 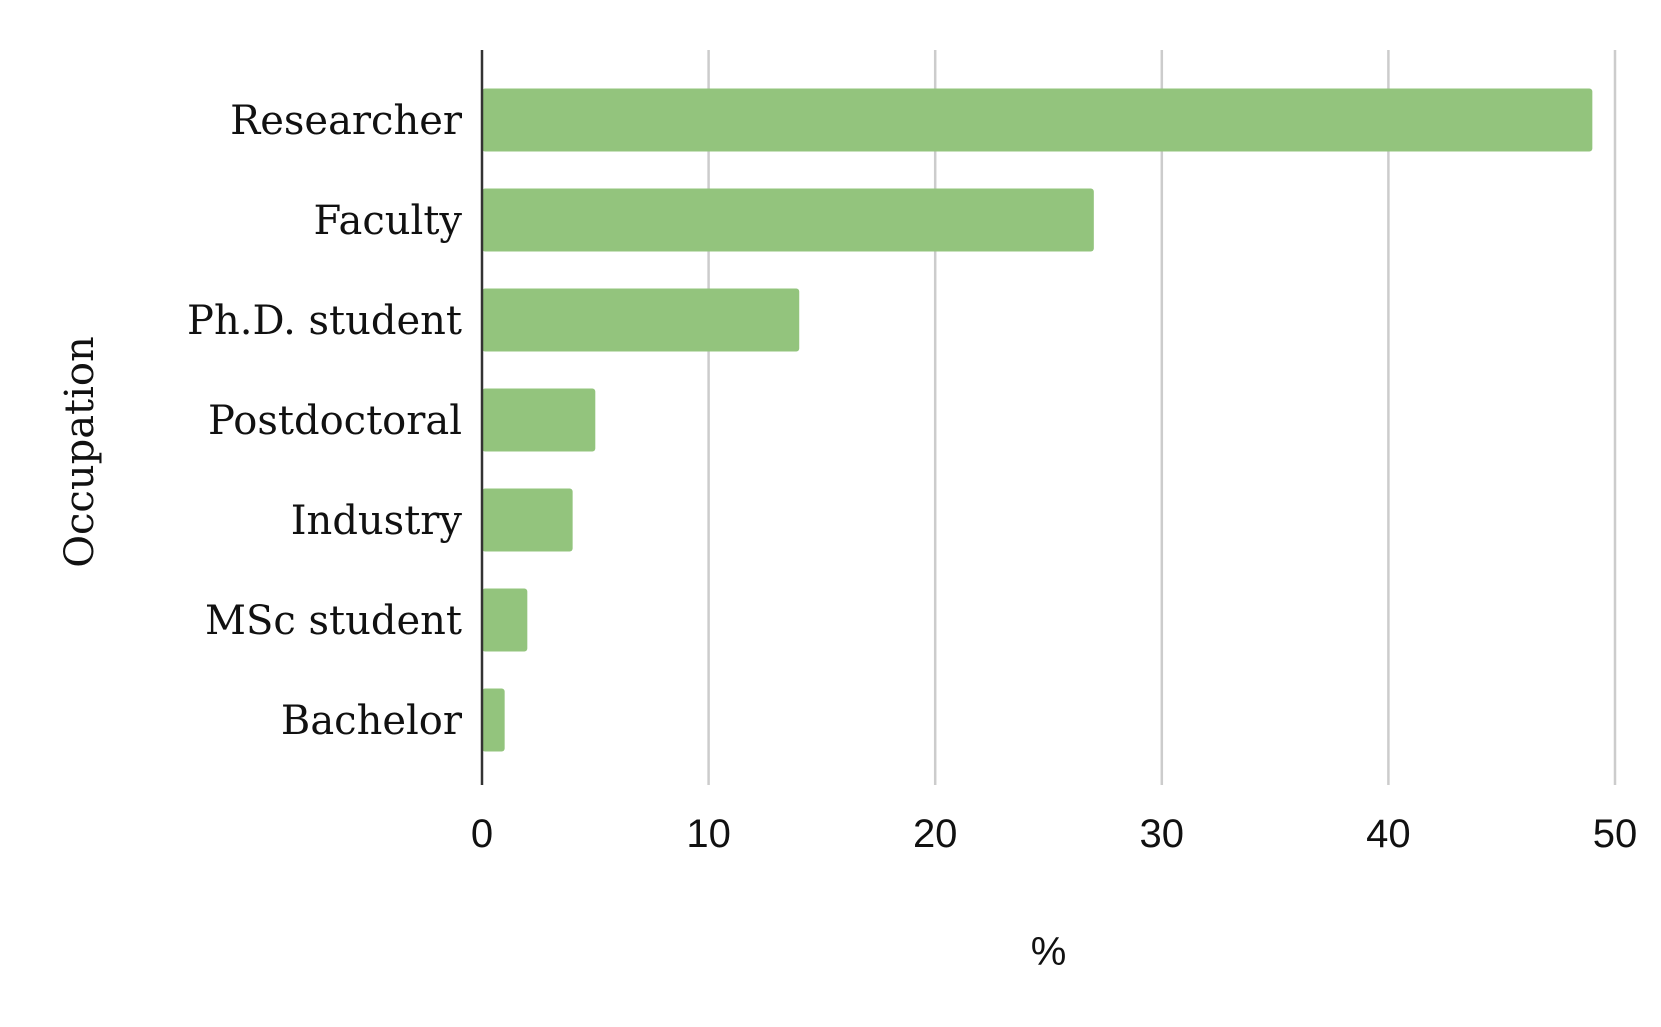 I want to click on x-axis-title: %, so click(x=1049, y=952).